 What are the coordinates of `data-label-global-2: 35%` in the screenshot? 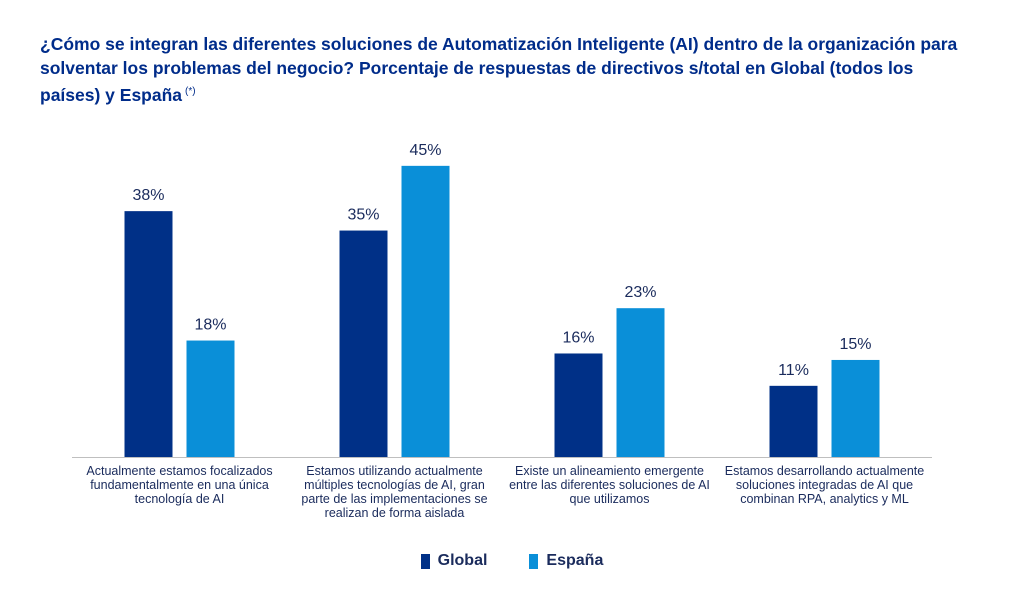 It's located at (363, 215).